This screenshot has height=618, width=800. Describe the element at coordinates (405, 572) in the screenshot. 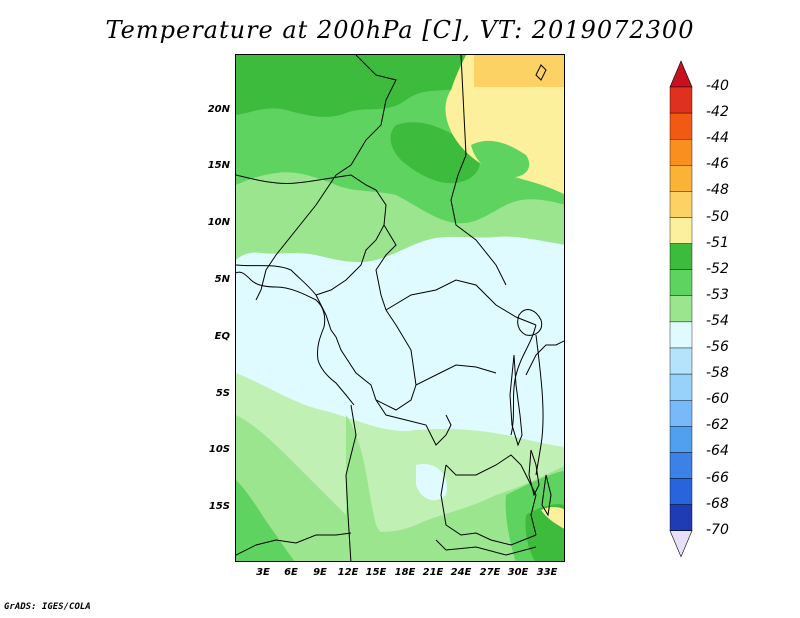

I see `lon-label: 18E` at that location.